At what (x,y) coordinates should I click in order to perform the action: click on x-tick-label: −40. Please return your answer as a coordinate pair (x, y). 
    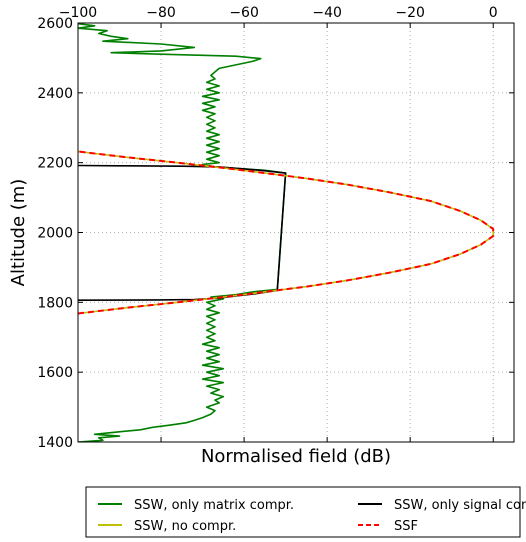
    Looking at the image, I should click on (327, 13).